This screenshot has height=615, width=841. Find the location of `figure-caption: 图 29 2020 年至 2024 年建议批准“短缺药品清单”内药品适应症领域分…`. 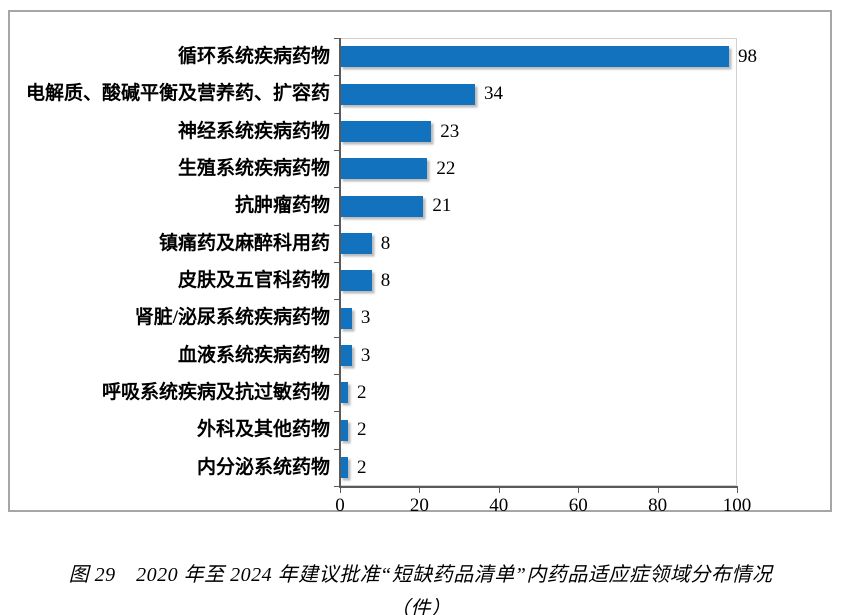

figure-caption: 图 29 2020 年至 2024 年建议批准“短缺药品清单”内药品适应症领域分… is located at coordinates (420, 575).